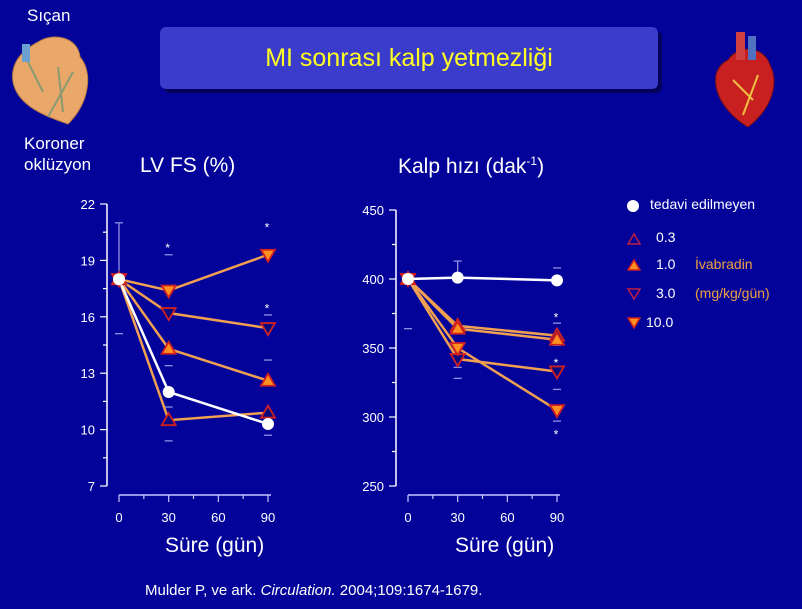  I want to click on legend-untreated: tedavi edilmeyen, so click(703, 204).